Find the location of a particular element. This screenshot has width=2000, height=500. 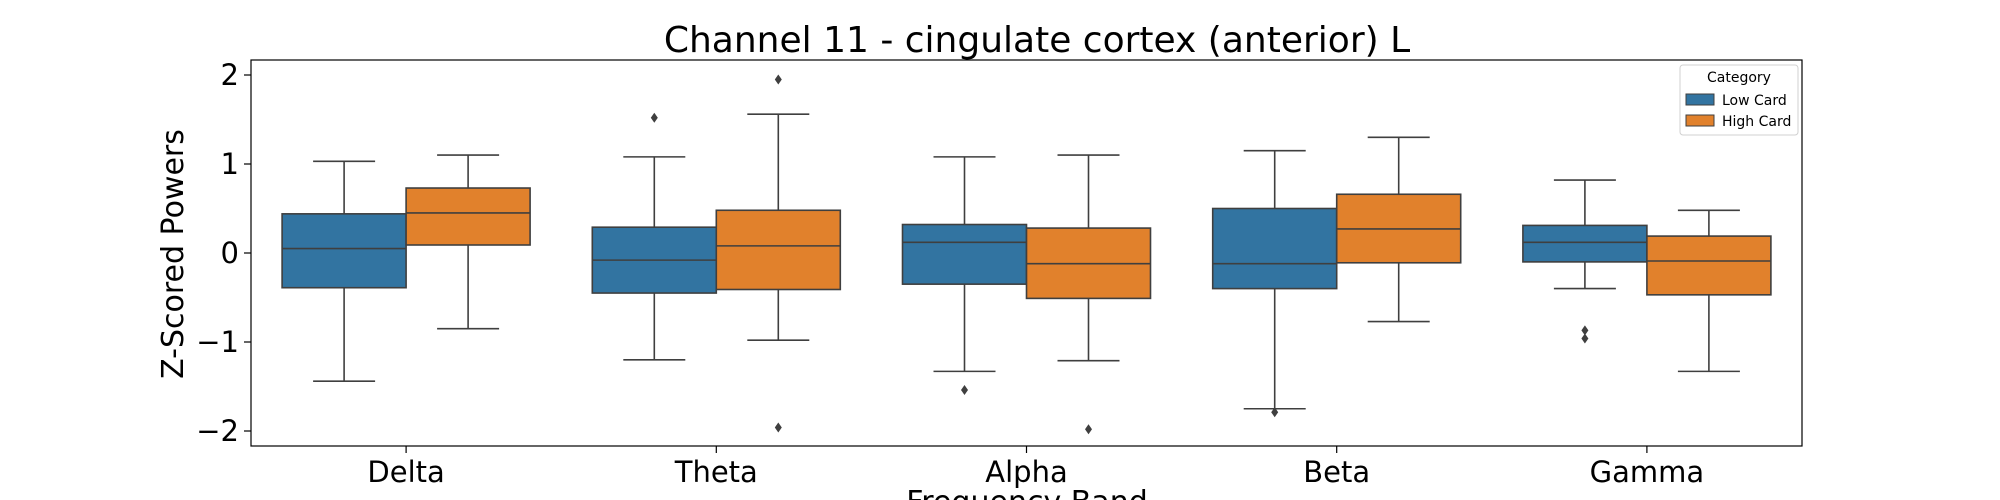

legend: Category Low Card High Card is located at coordinates (1739, 100).